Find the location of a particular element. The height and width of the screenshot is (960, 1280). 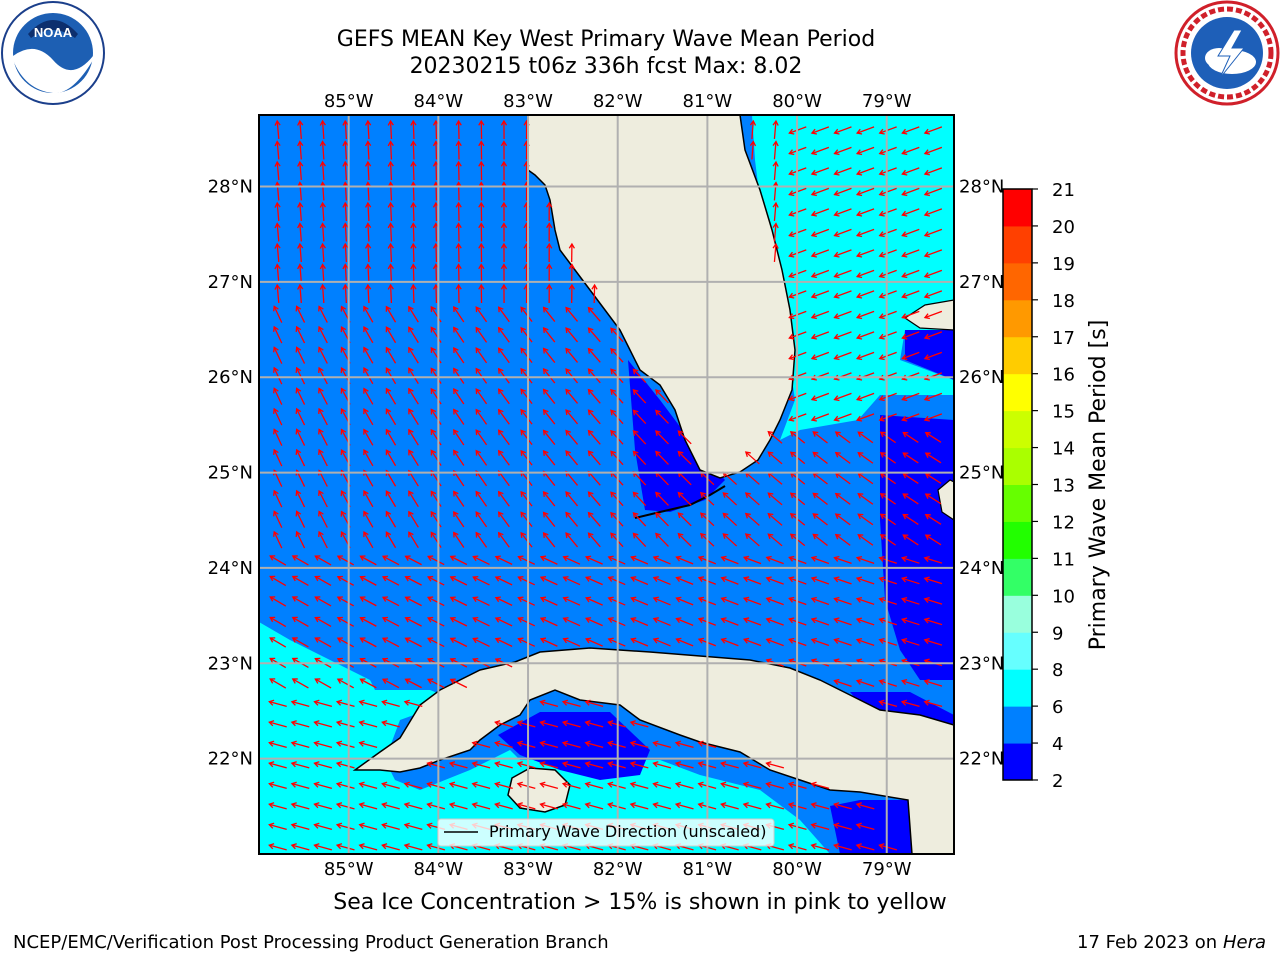

lon-label-bottom: 79°W is located at coordinates (887, 869).